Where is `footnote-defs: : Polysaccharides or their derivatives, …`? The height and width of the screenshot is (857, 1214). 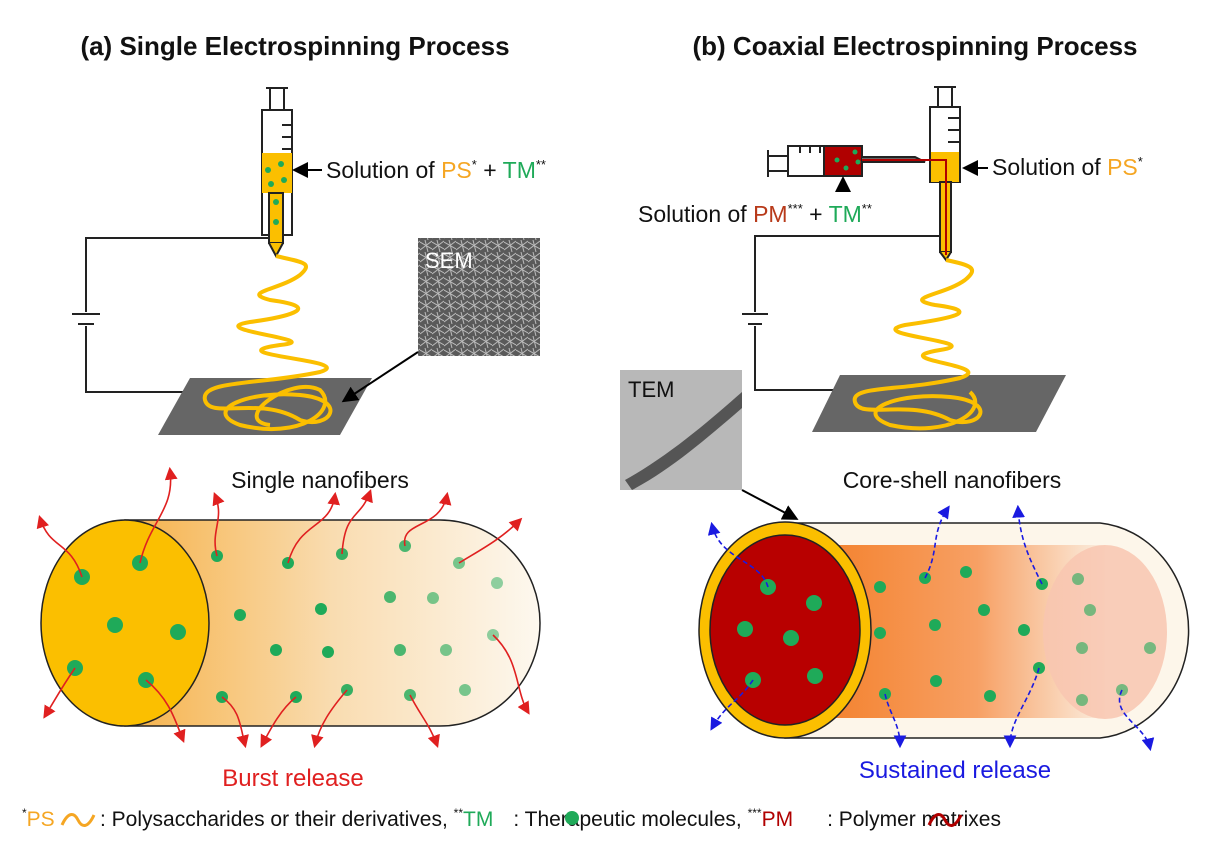
footnote-defs: : Polysaccharides or their derivatives, … is located at coordinates (550, 818).